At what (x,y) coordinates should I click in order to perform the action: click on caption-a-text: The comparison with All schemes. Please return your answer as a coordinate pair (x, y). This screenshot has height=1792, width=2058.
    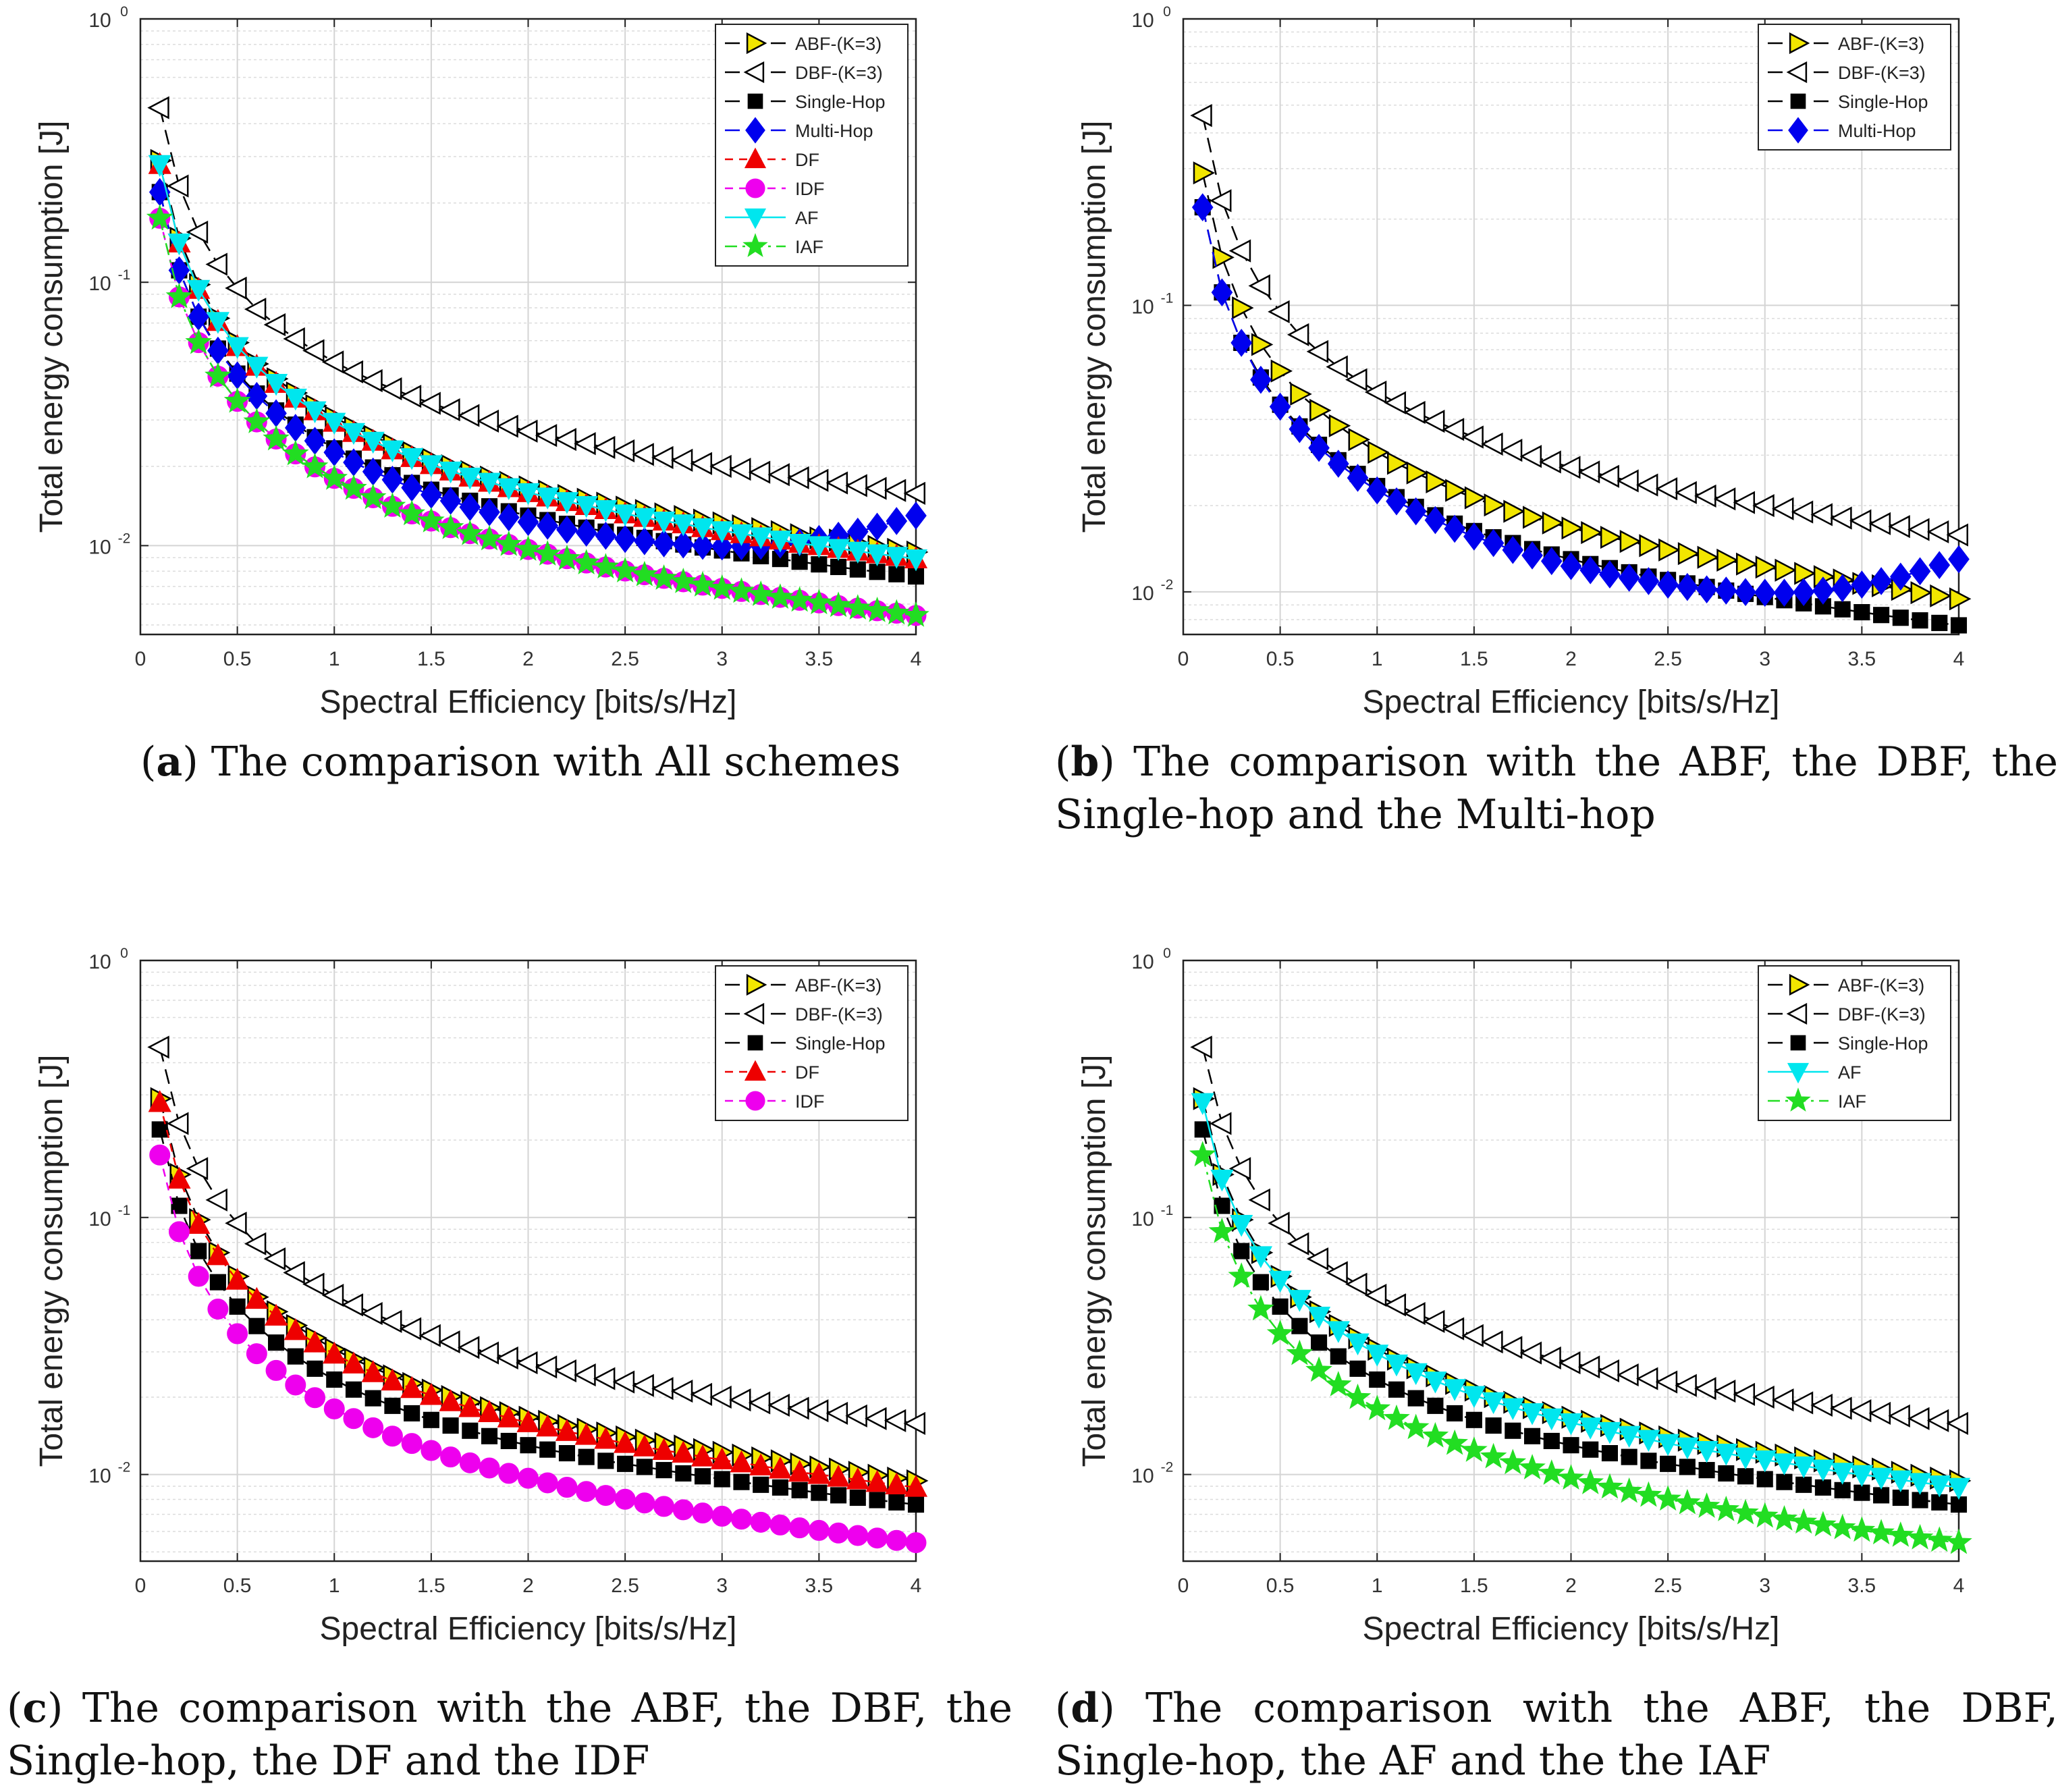
    Looking at the image, I should click on (556, 762).